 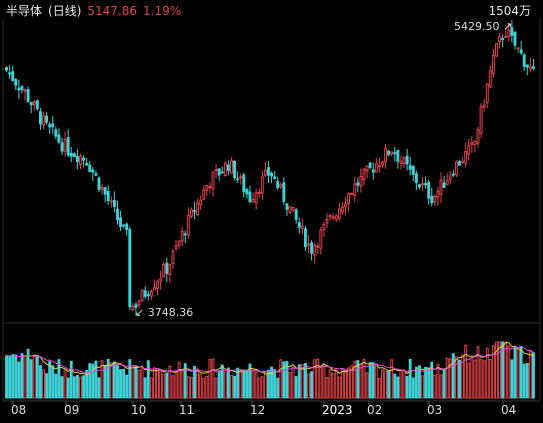 What do you see at coordinates (508, 410) in the screenshot?
I see `x-tick-label: 04` at bounding box center [508, 410].